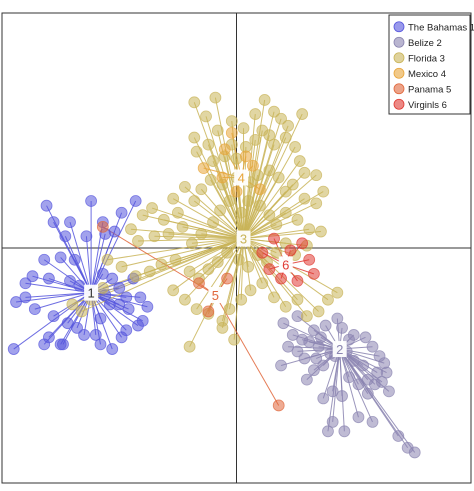 The width and height of the screenshot is (474, 491). What do you see at coordinates (229, 309) in the screenshot?
I see `data-point-s3-p86` at bounding box center [229, 309].